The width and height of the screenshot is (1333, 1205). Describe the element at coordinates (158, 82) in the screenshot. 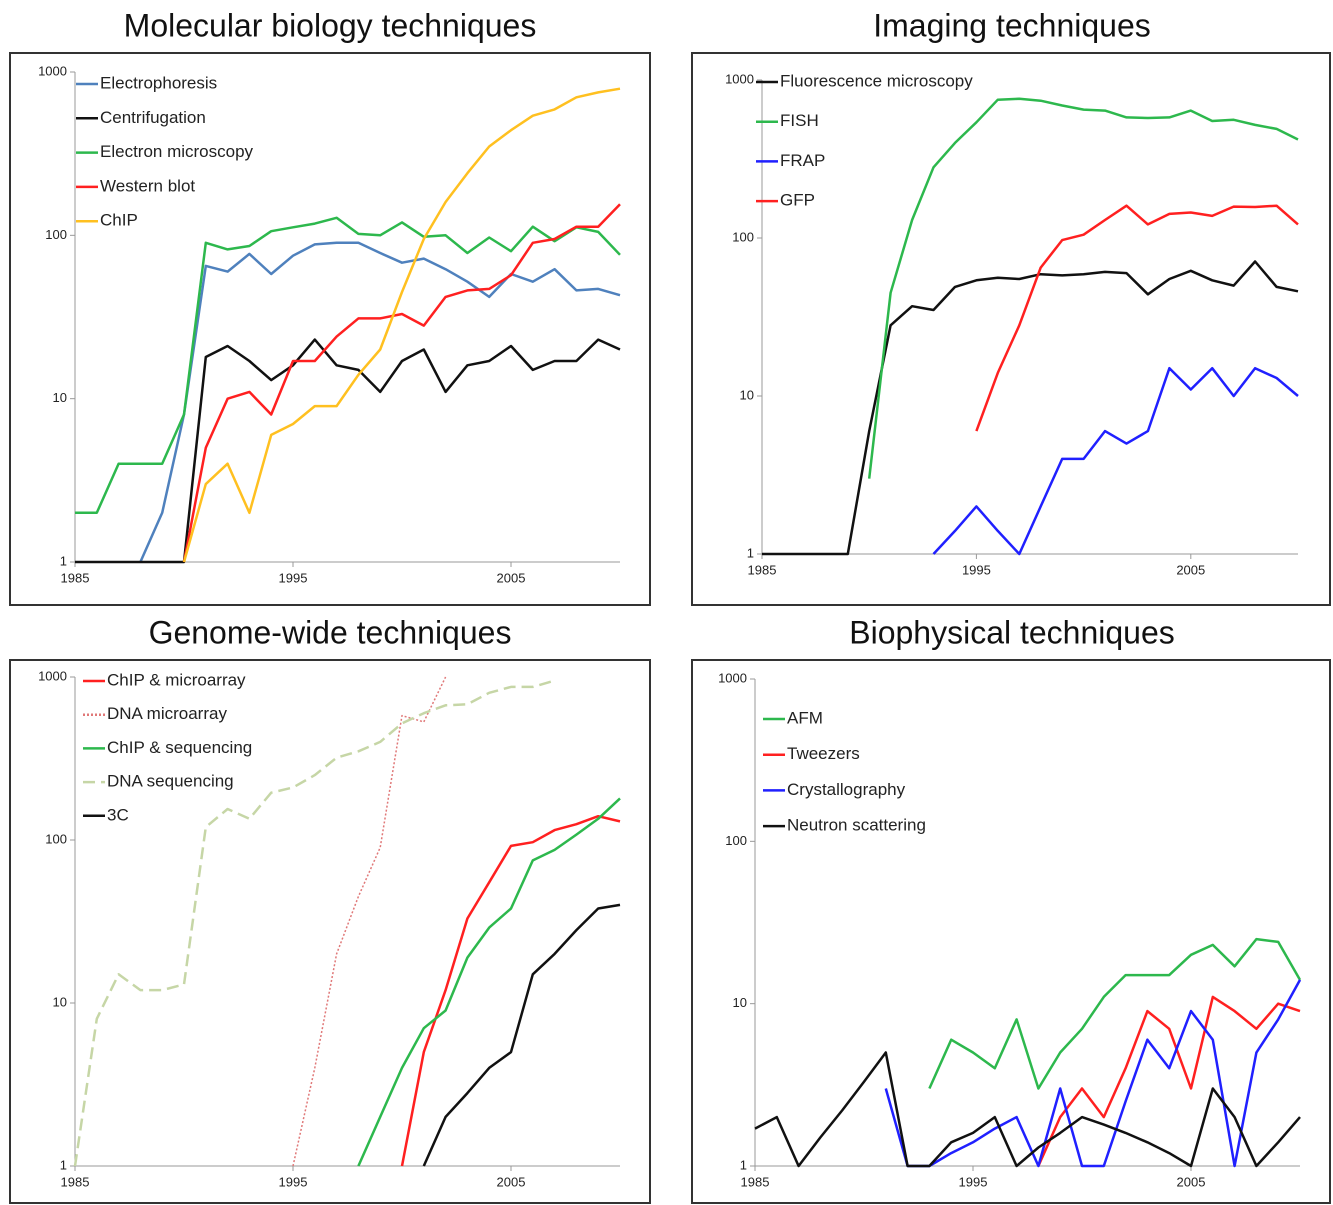

I see `legend-label: Electrophoresis` at that location.